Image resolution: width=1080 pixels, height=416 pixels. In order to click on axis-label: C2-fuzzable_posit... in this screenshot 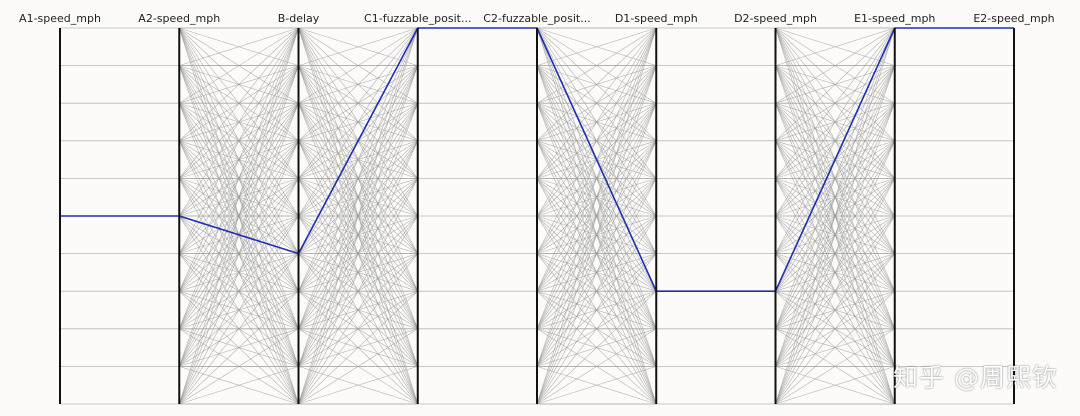, I will do `click(536, 18)`.